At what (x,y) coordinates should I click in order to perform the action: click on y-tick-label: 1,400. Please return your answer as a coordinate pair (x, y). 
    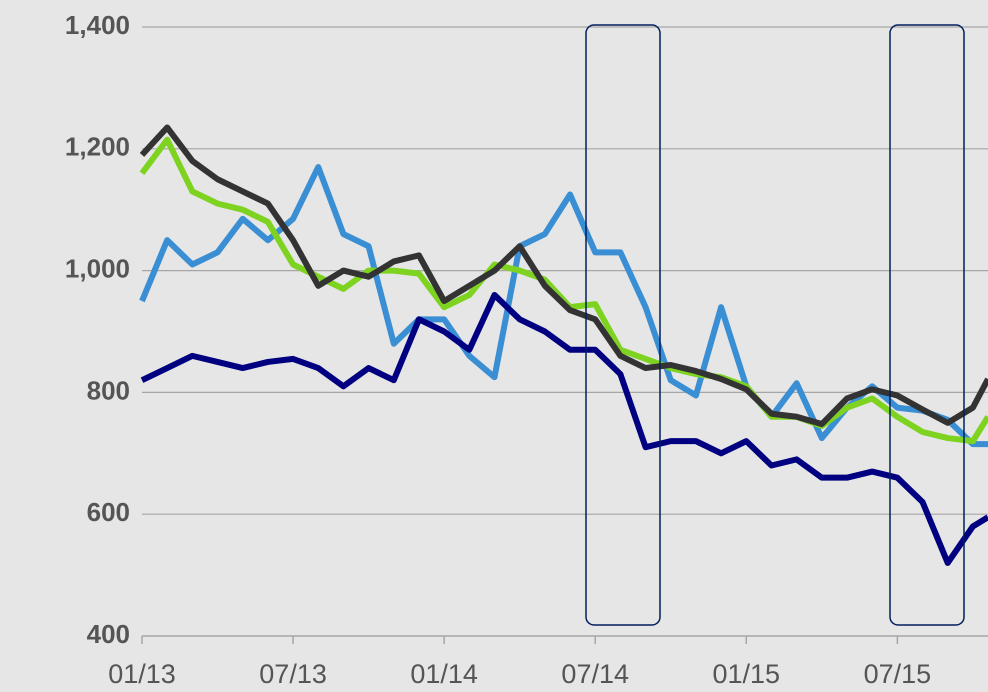
    Looking at the image, I should click on (97, 25).